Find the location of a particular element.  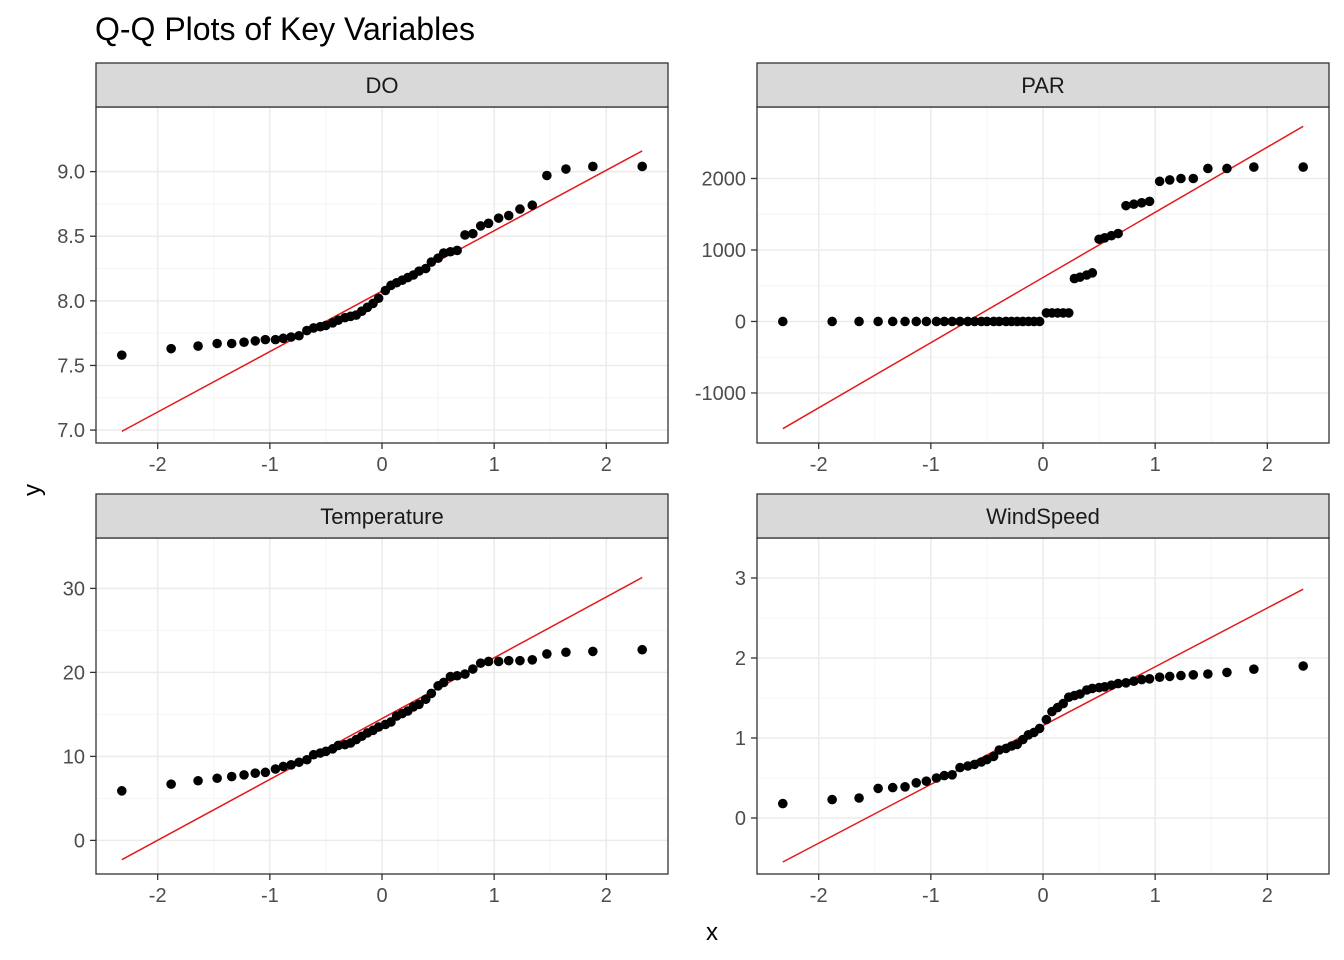

x-tick-label: 2 is located at coordinates (606, 465).